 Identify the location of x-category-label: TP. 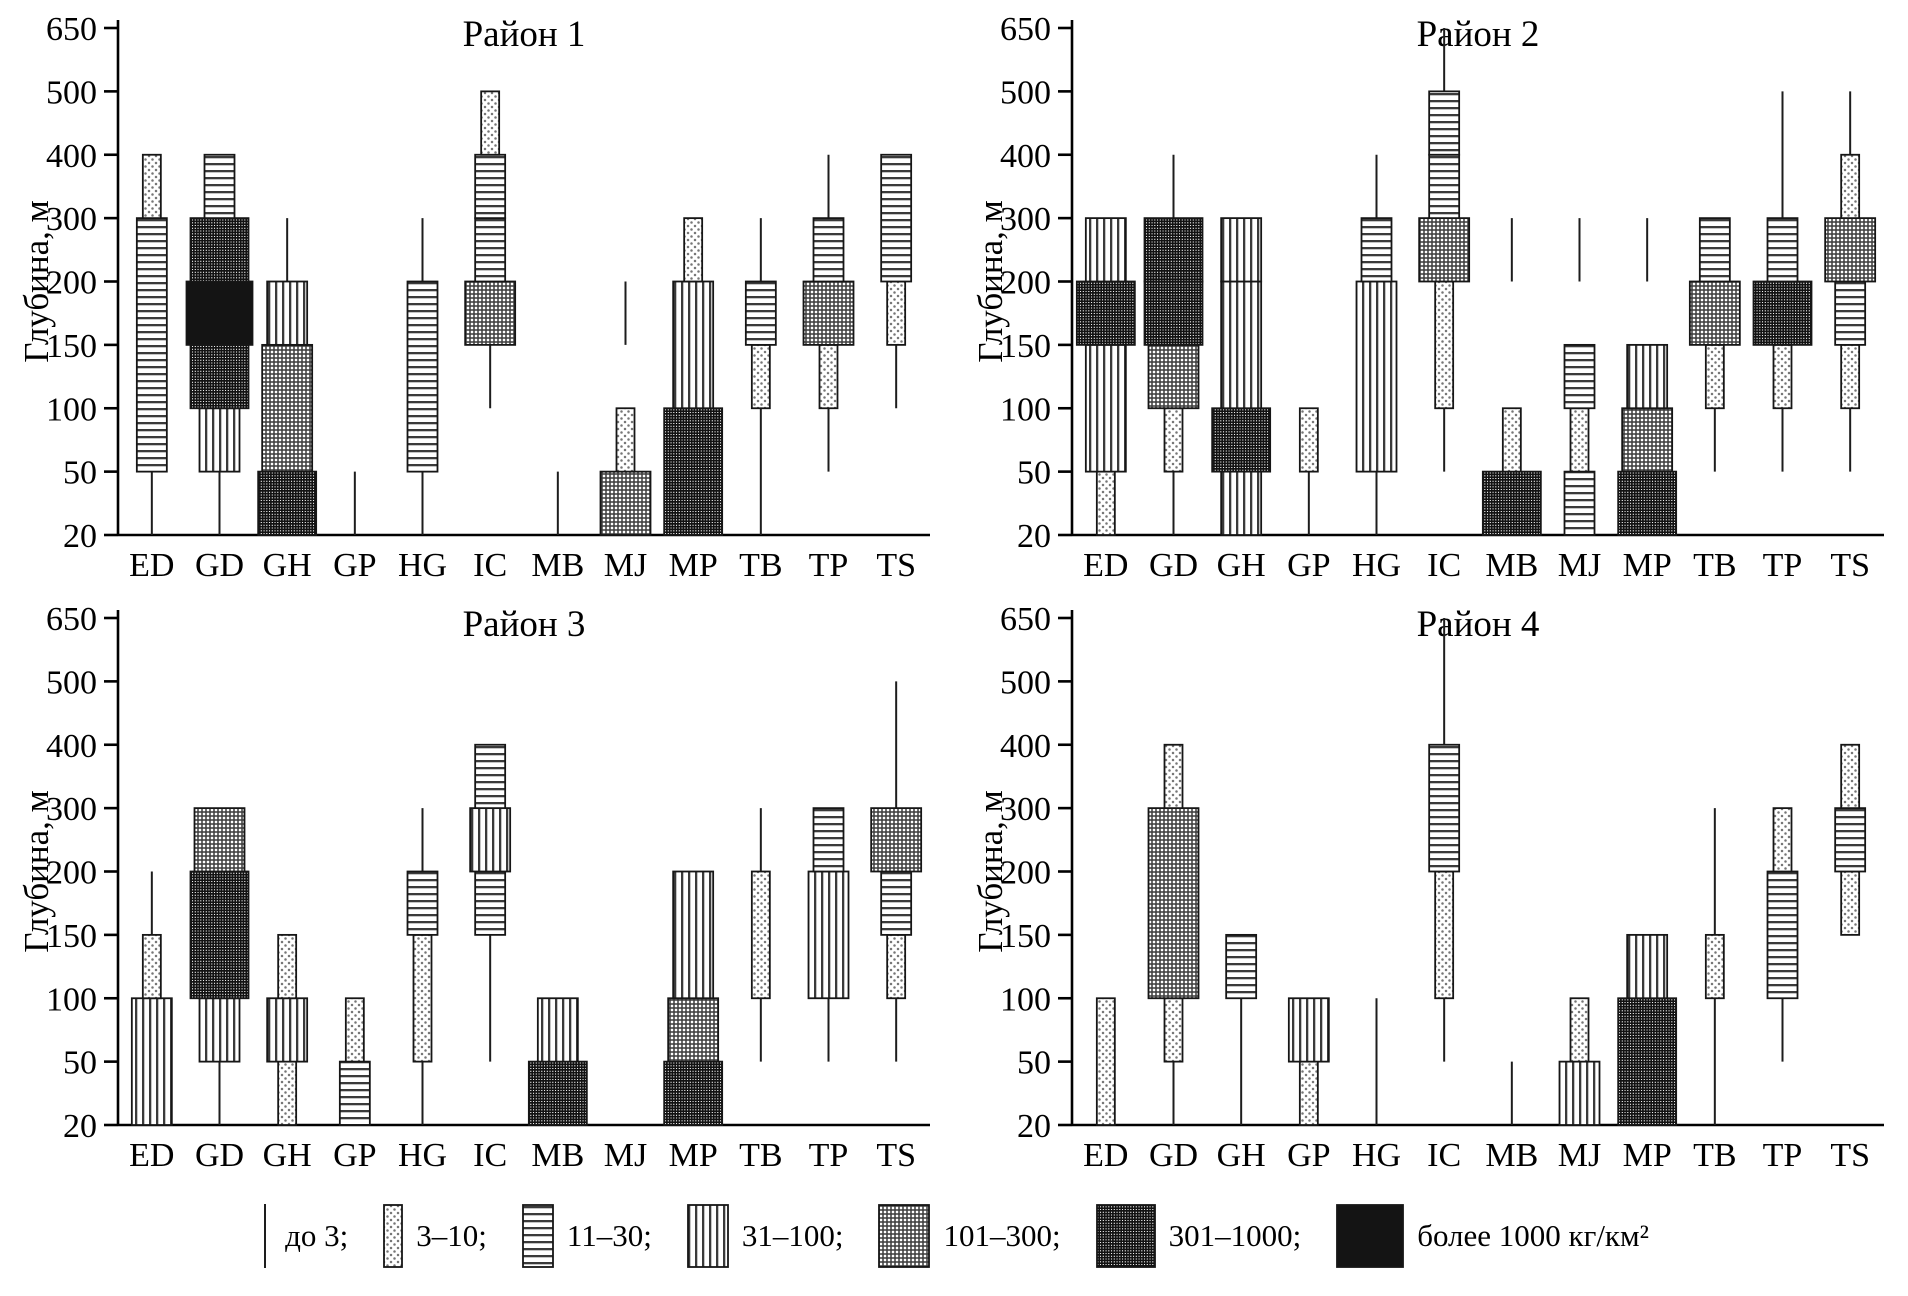
(829, 565).